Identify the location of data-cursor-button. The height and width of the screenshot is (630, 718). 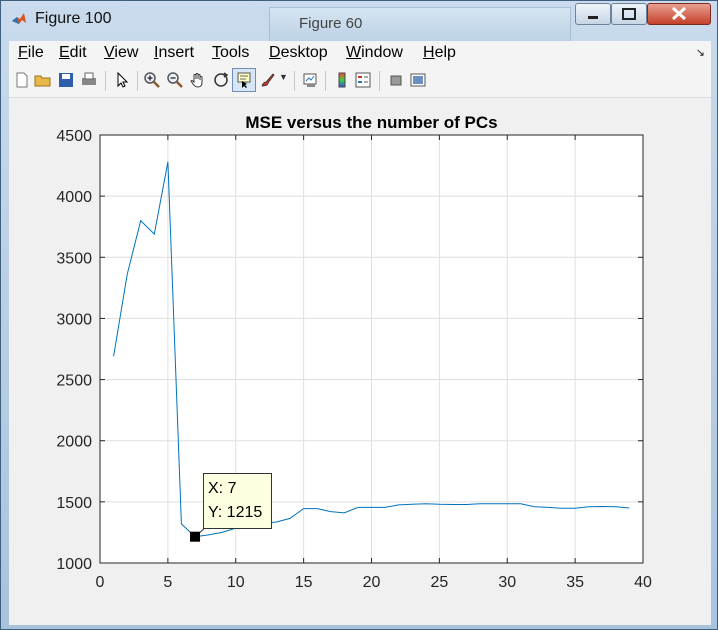
(244, 80).